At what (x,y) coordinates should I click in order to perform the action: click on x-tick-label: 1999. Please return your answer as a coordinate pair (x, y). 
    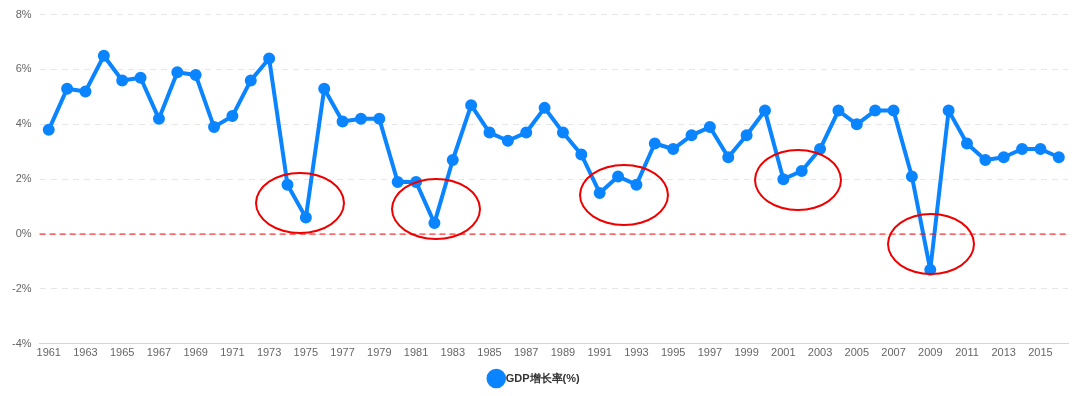
    Looking at the image, I should click on (746, 352).